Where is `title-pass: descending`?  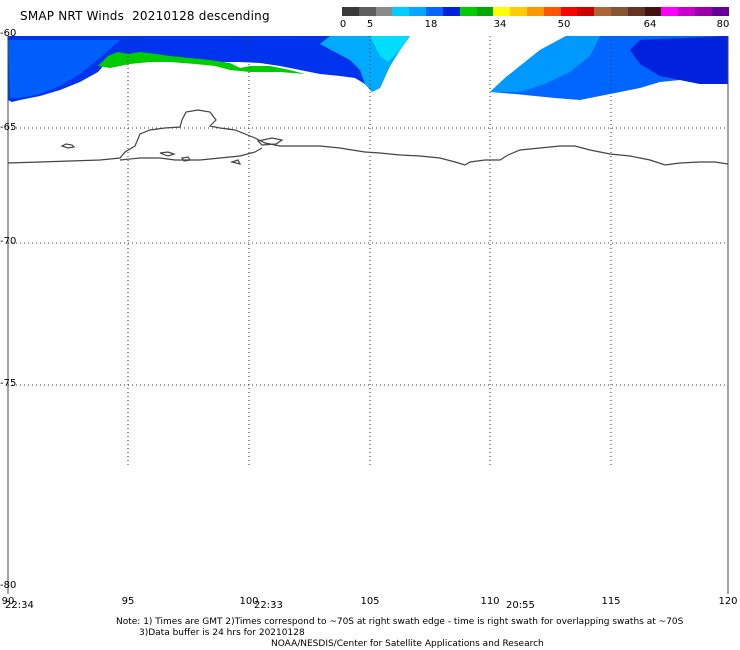 title-pass: descending is located at coordinates (234, 16).